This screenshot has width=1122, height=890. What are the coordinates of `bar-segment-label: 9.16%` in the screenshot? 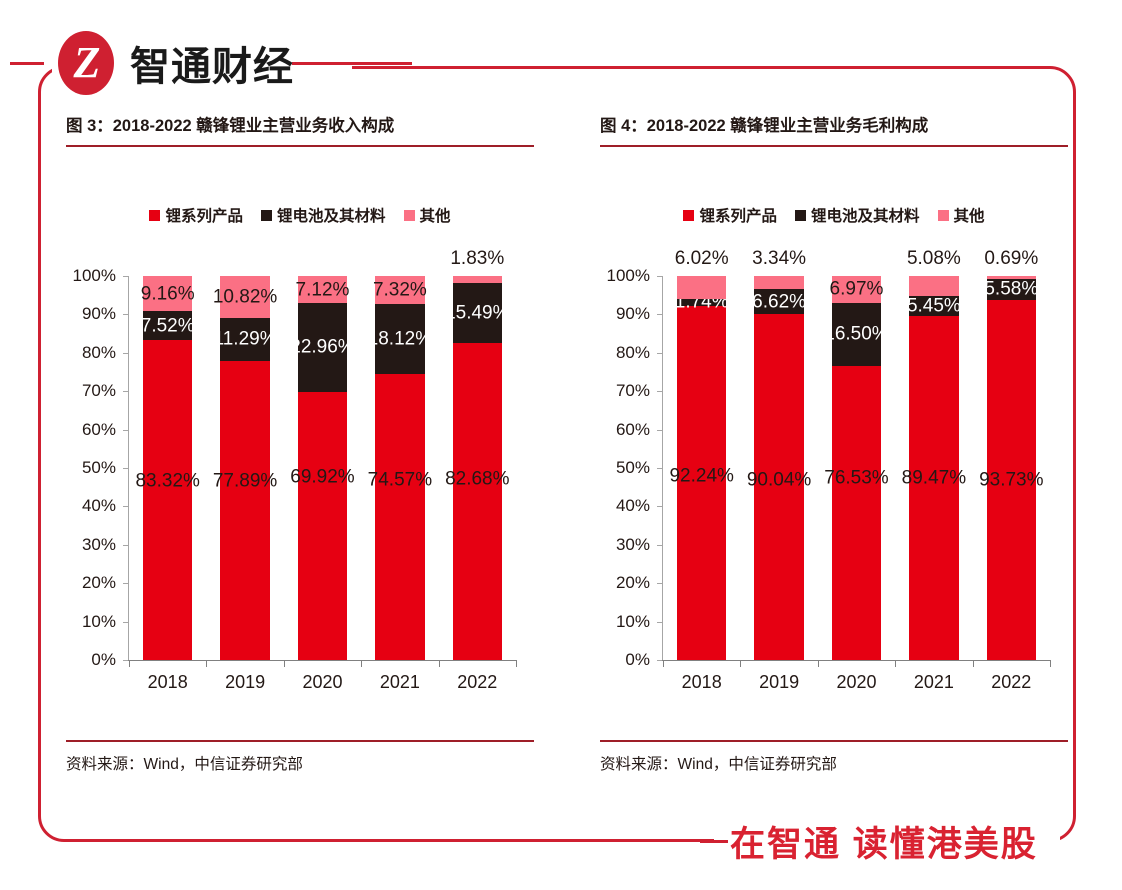 It's located at (167, 294).